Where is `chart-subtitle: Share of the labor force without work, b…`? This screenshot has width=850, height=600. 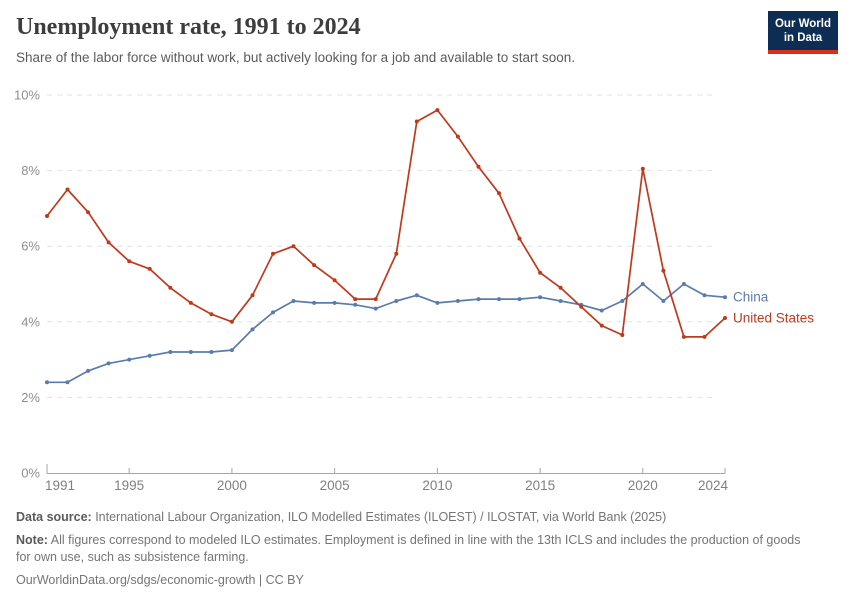 chart-subtitle: Share of the labor force without work, b… is located at coordinates (296, 57).